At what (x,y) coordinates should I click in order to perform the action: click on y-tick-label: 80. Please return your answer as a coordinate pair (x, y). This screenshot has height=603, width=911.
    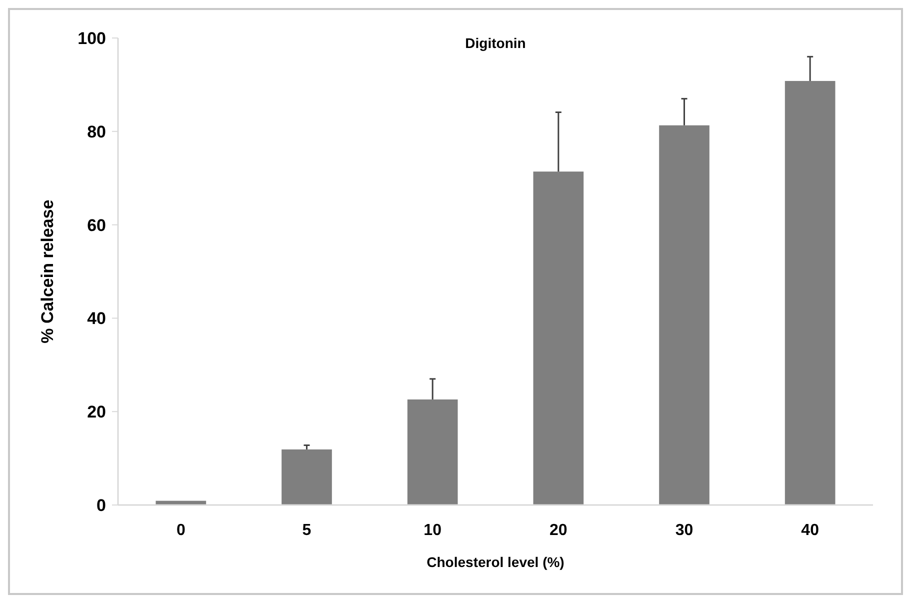
    Looking at the image, I should click on (96, 132).